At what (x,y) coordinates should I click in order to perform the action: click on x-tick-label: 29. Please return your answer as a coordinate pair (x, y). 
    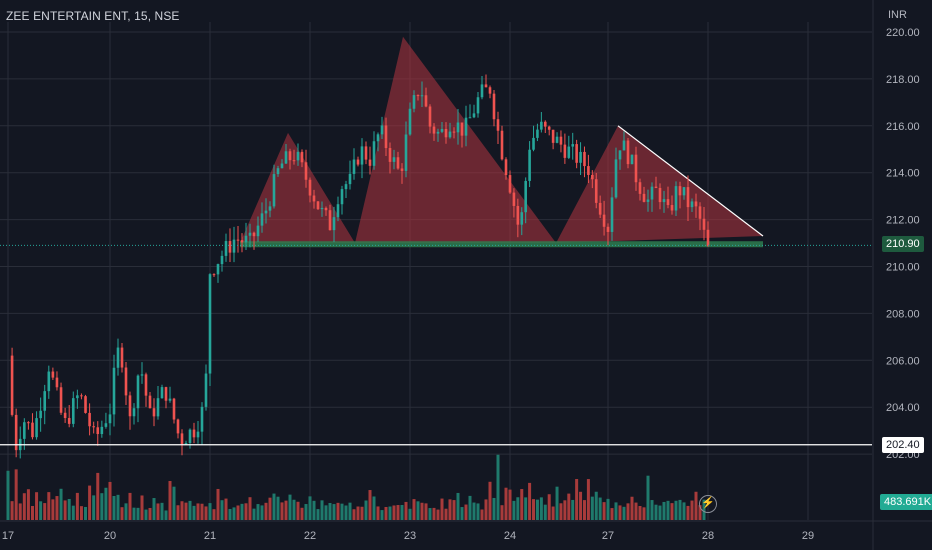
    Looking at the image, I should click on (808, 536).